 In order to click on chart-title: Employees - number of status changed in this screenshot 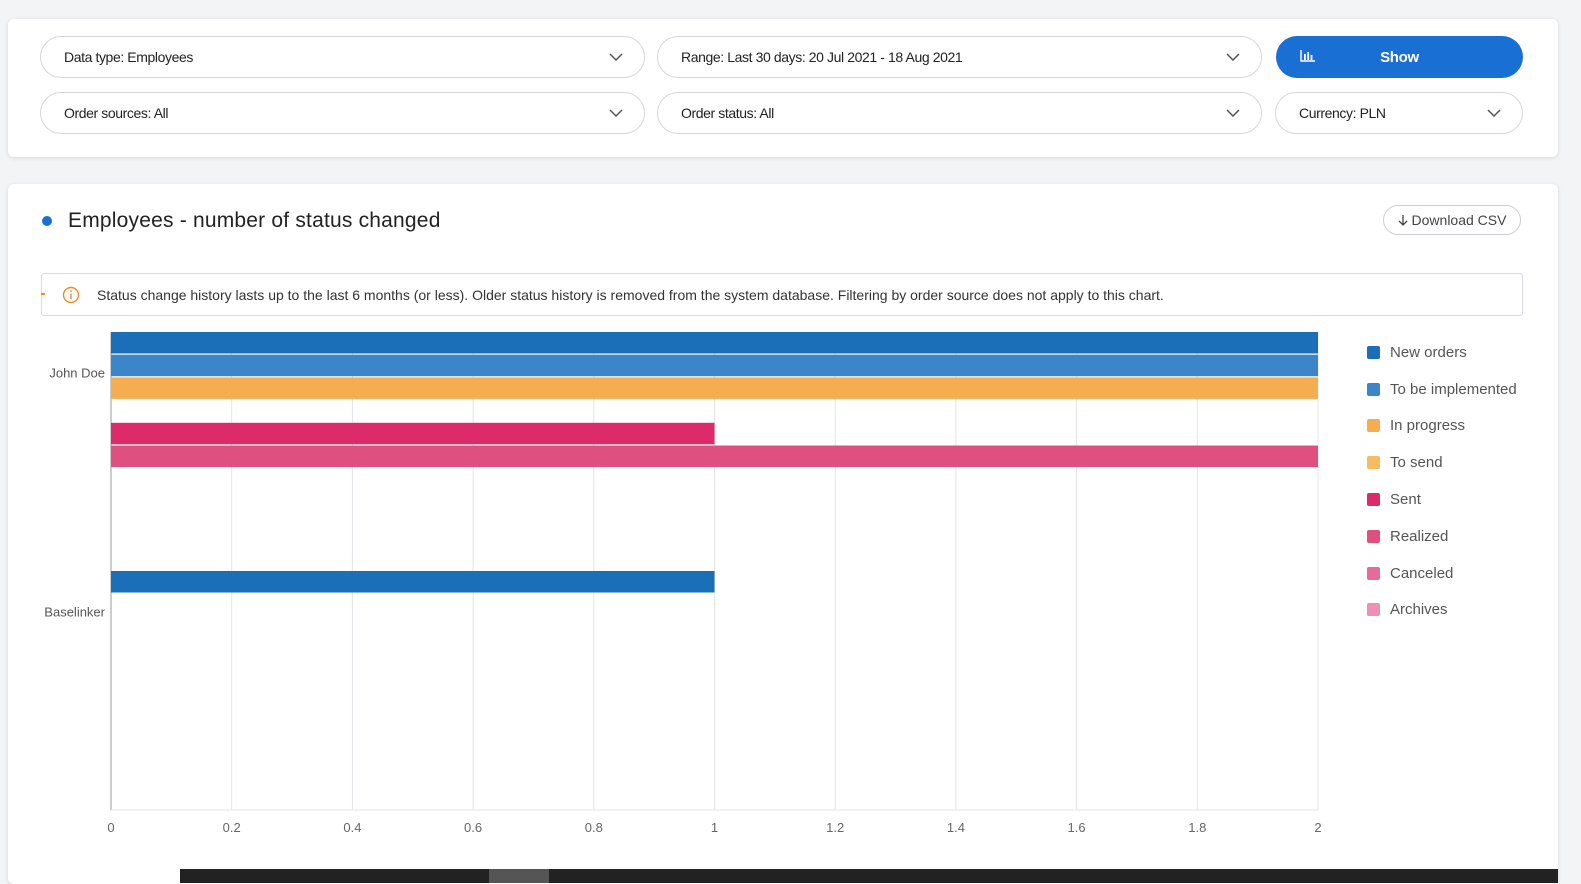, I will do `click(254, 220)`.